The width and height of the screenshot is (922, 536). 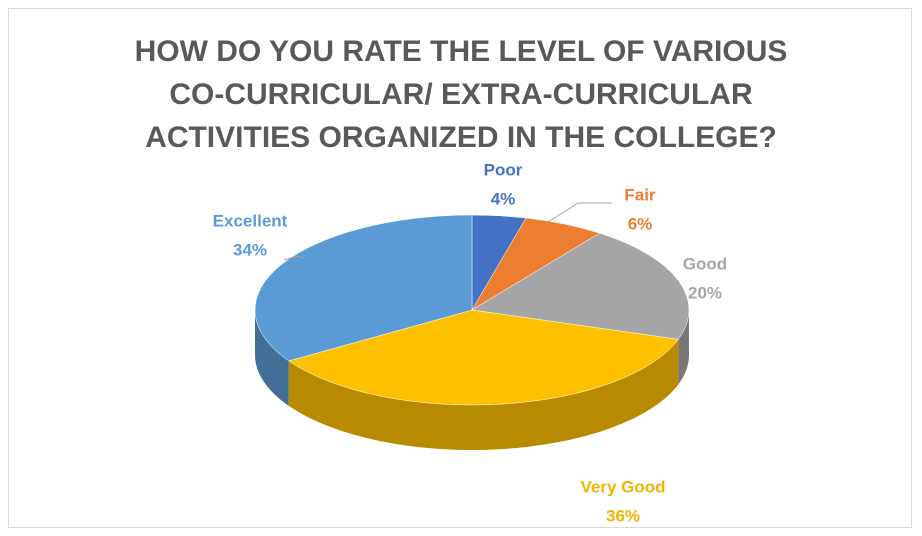 I want to click on data-label-value: 36%, so click(x=623, y=515).